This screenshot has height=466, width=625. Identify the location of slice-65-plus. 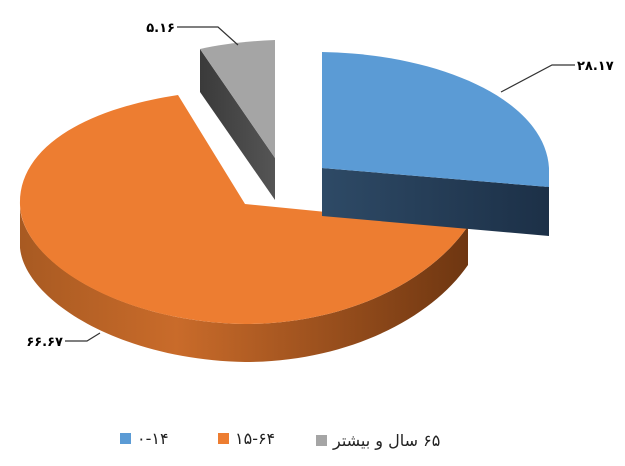
(237, 120).